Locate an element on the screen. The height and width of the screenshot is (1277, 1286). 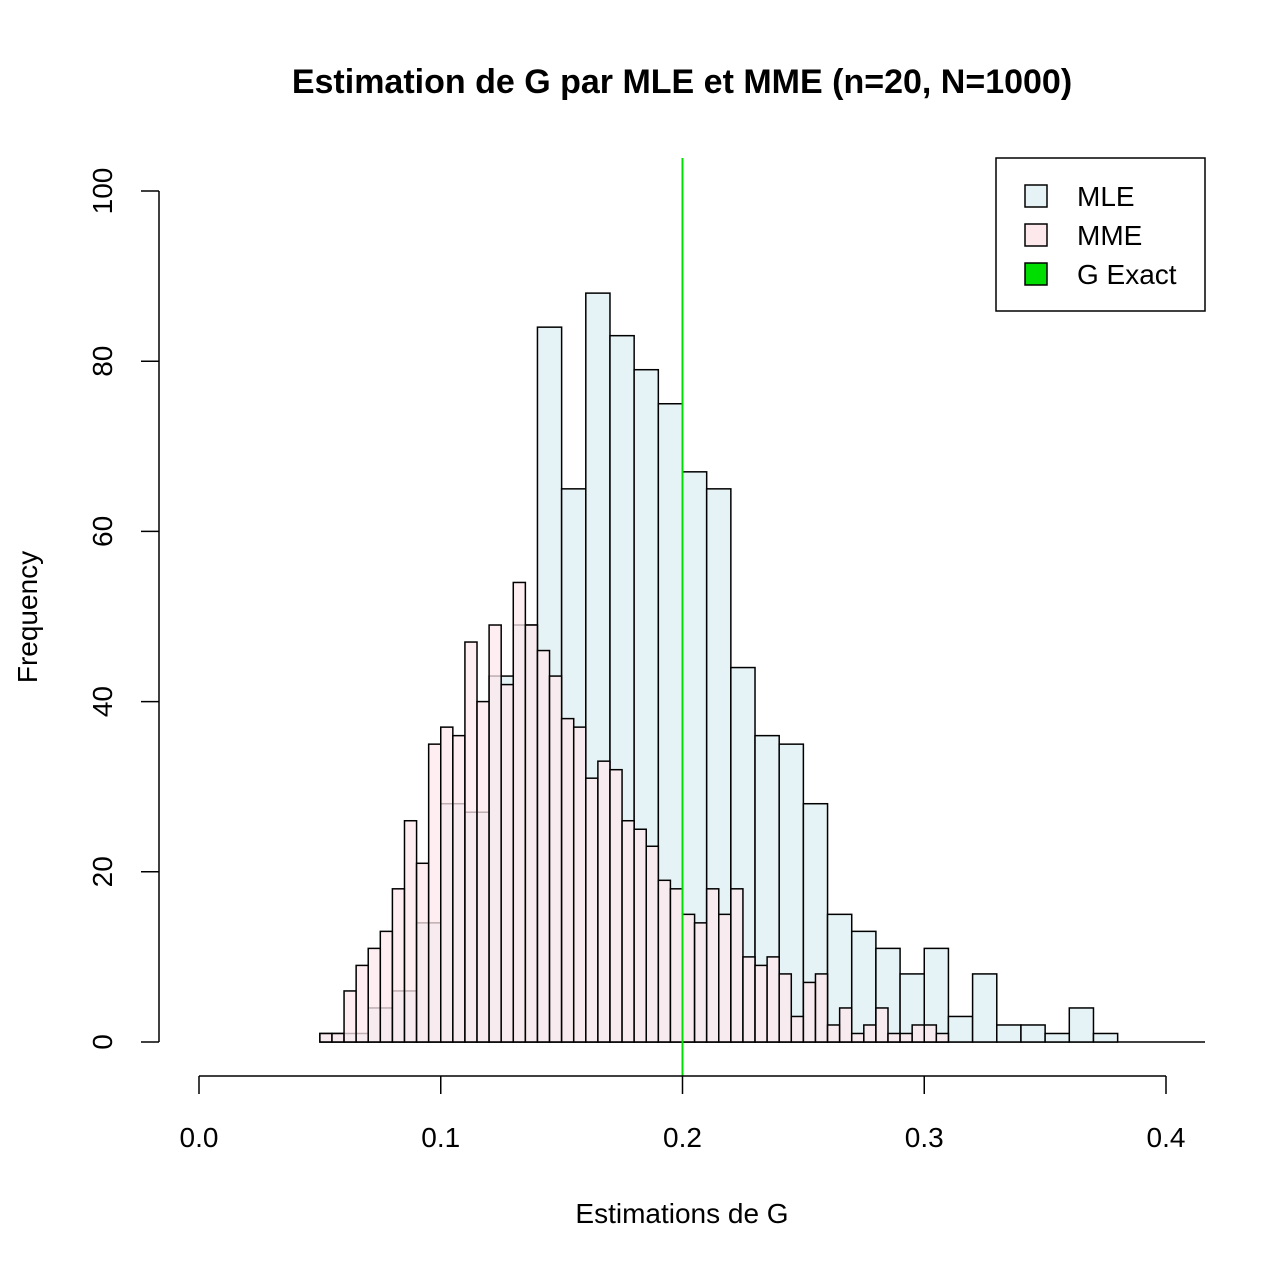
x-tick-label: 0.1 is located at coordinates (440, 1137).